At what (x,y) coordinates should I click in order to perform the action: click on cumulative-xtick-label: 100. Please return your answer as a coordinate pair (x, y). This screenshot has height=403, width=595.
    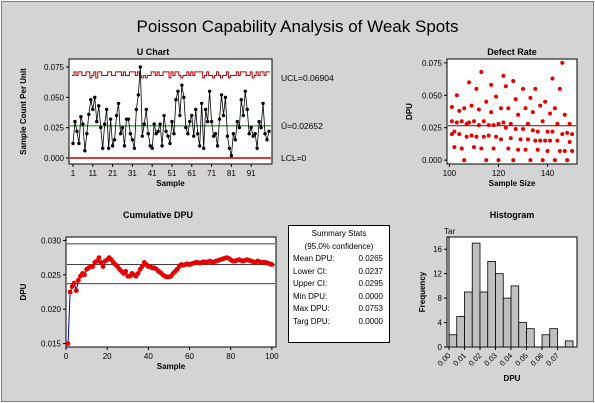
    Looking at the image, I should click on (272, 356).